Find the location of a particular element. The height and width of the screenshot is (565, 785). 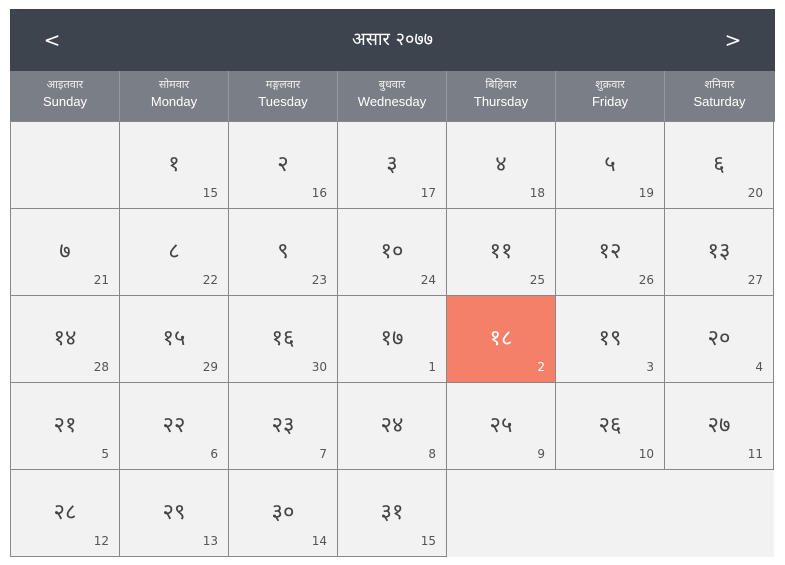

nepali-day-number: २१ is located at coordinates (65, 425).